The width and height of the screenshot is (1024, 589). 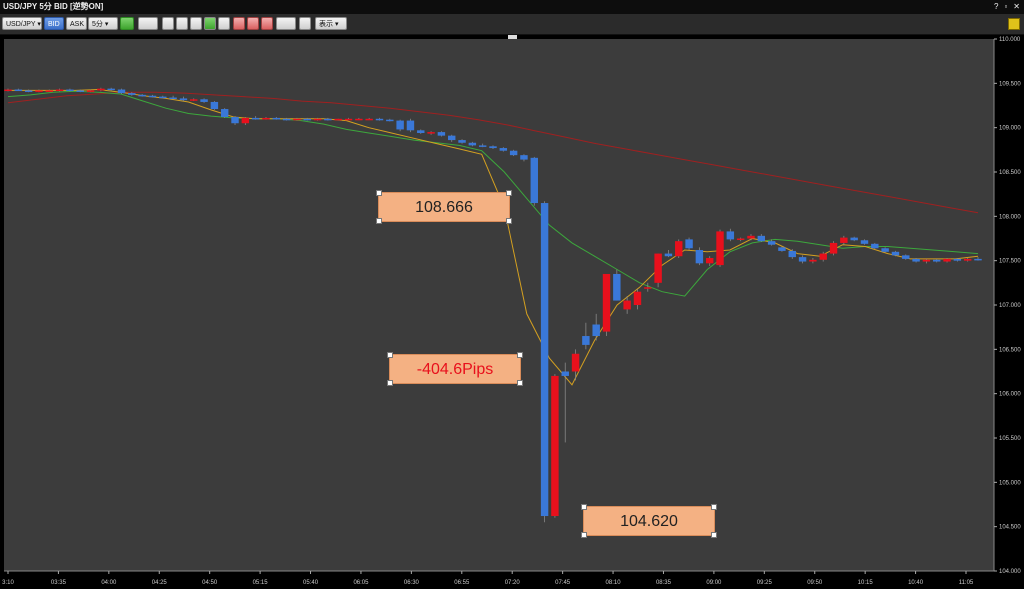 What do you see at coordinates (97, 24) in the screenshot?
I see `interval-value: 5分` at bounding box center [97, 24].